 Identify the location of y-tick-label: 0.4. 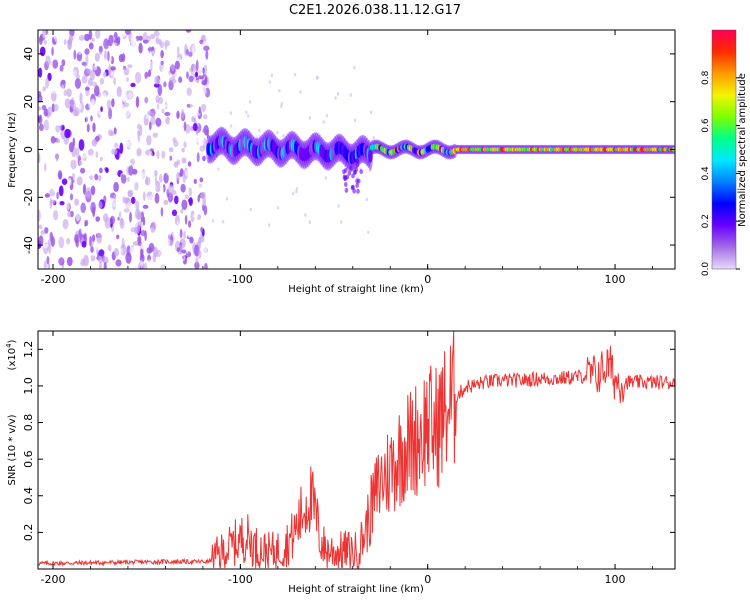
(28, 496).